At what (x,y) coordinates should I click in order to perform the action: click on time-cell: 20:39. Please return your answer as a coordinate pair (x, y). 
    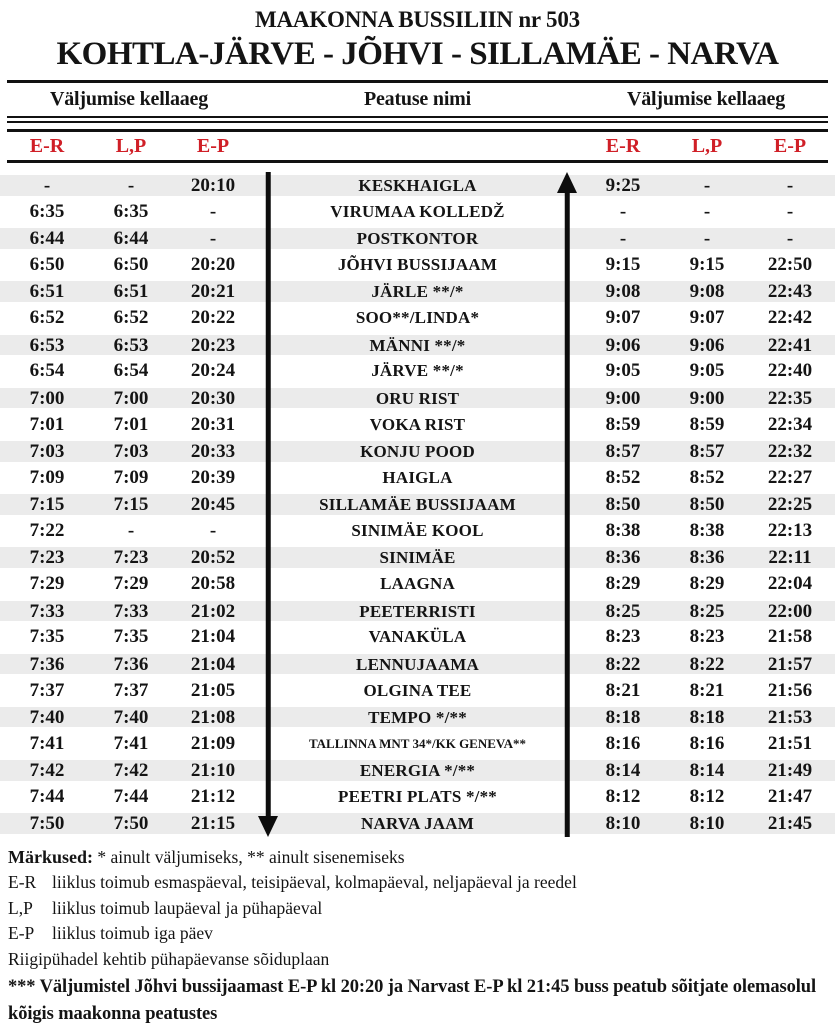
    Looking at the image, I should click on (213, 477).